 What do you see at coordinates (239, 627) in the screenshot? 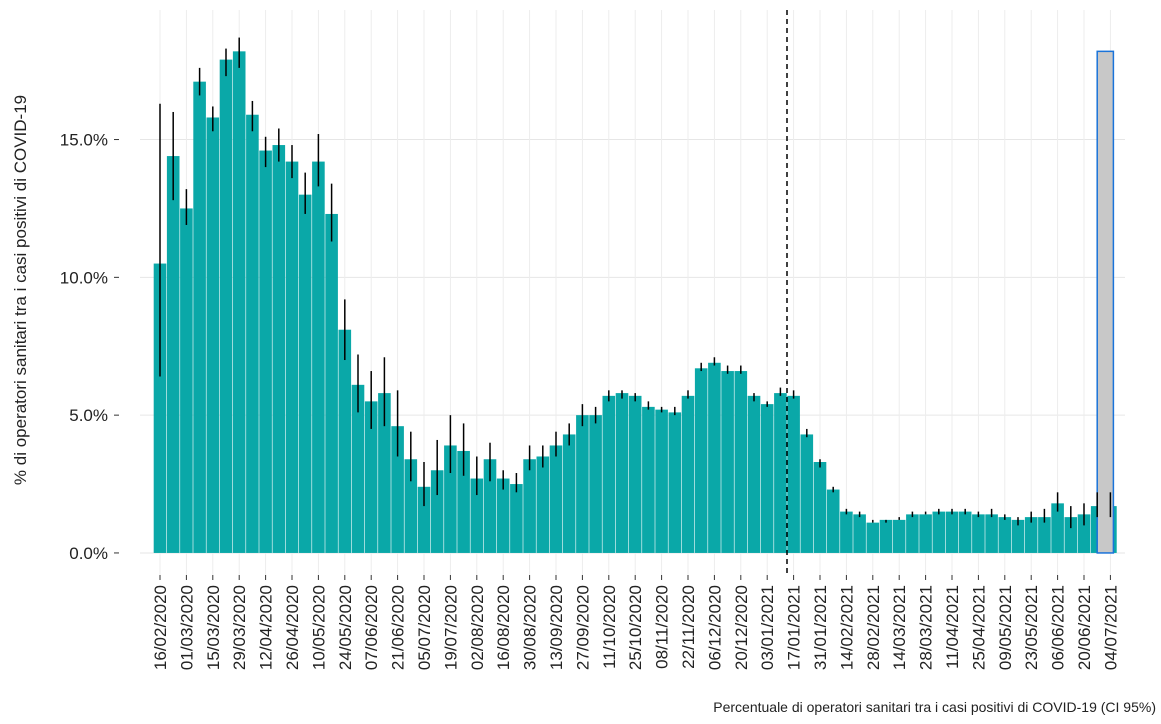
I see `x-tick-label: 29/03/2020` at bounding box center [239, 627].